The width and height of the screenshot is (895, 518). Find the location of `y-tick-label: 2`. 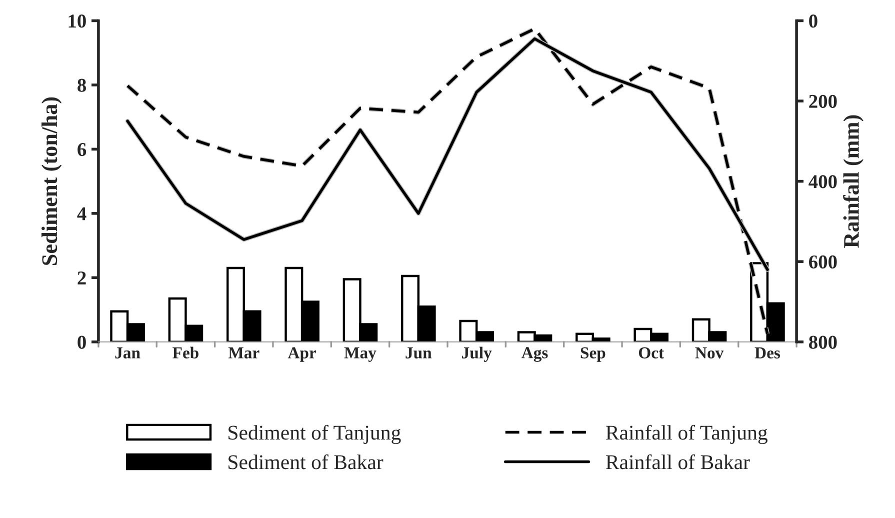

y-tick-label: 2 is located at coordinates (82, 278).